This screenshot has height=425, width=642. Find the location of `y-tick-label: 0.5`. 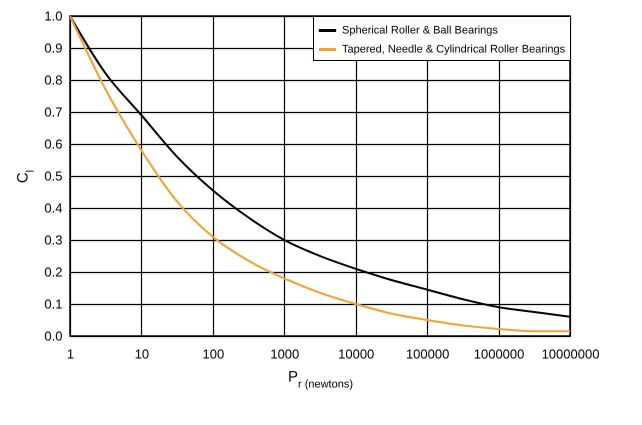

y-tick-label: 0.5 is located at coordinates (53, 176).